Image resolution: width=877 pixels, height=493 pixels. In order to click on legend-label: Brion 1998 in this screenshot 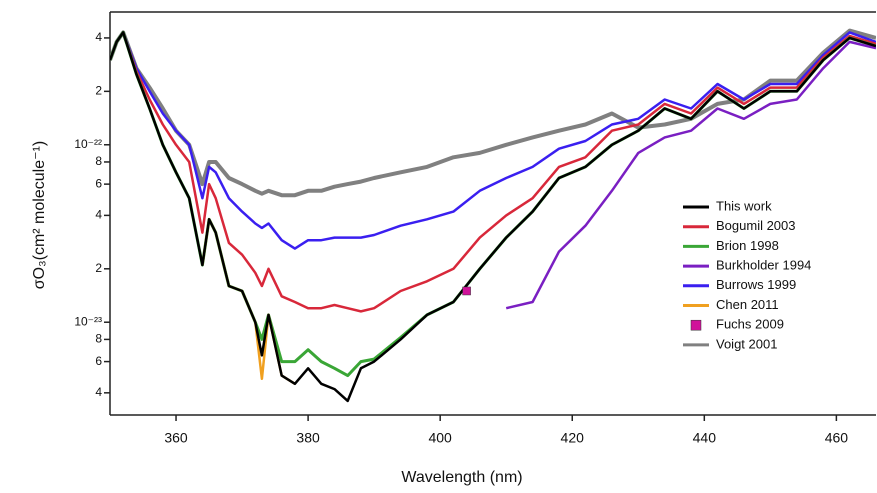, I will do `click(747, 245)`.